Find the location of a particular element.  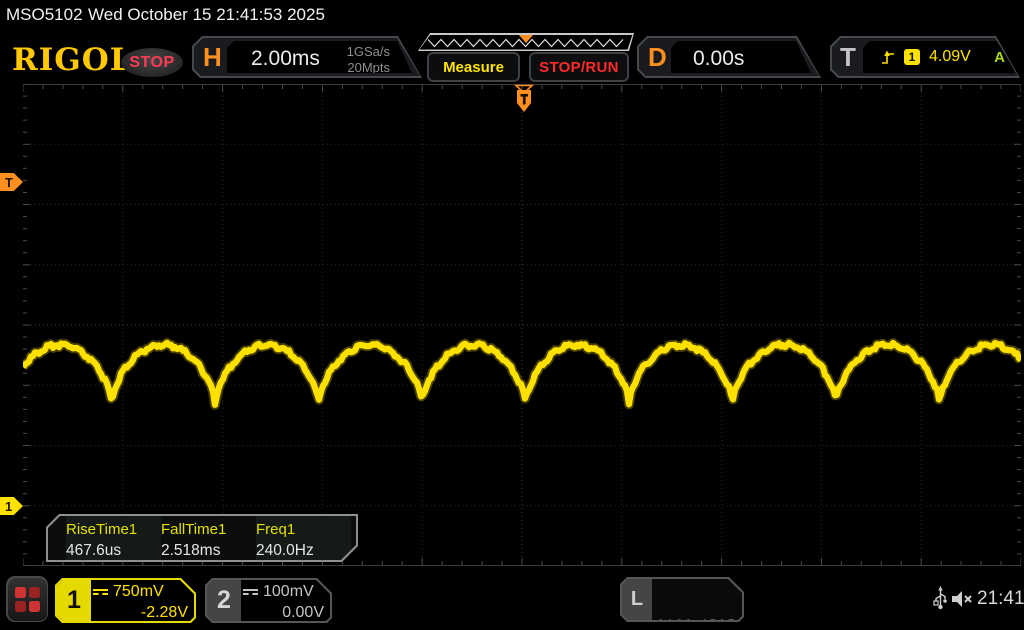

measurement-value: 467.6us is located at coordinates (94, 550).